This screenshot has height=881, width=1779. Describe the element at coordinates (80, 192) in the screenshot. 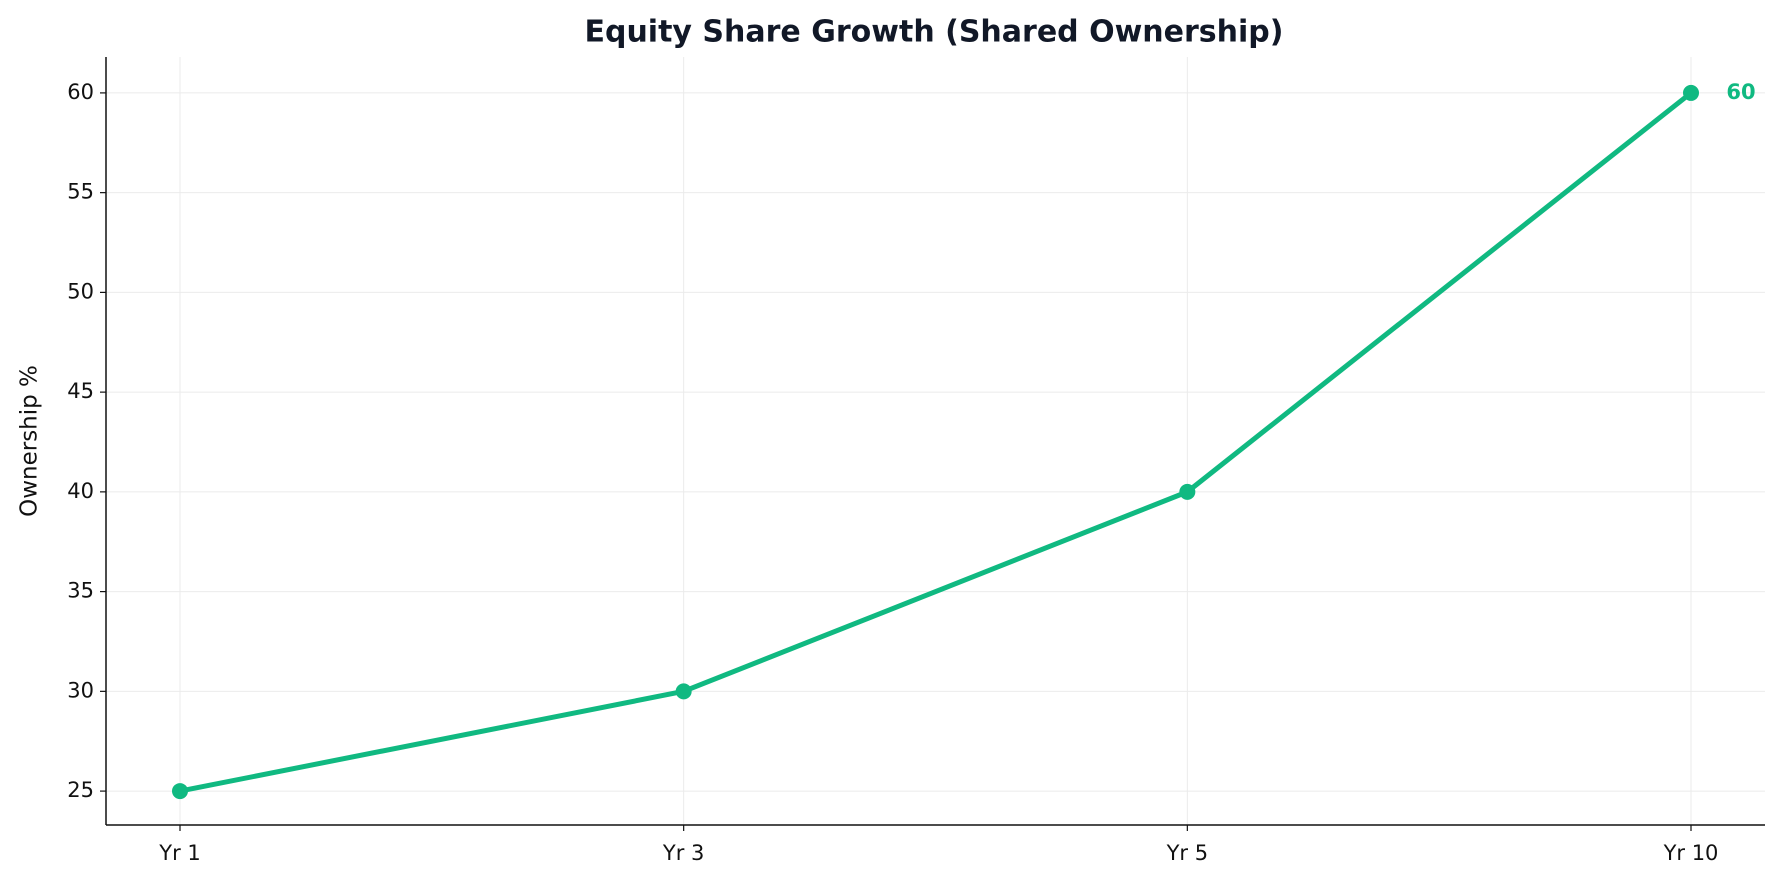

I see `y-tick-label: 55` at that location.